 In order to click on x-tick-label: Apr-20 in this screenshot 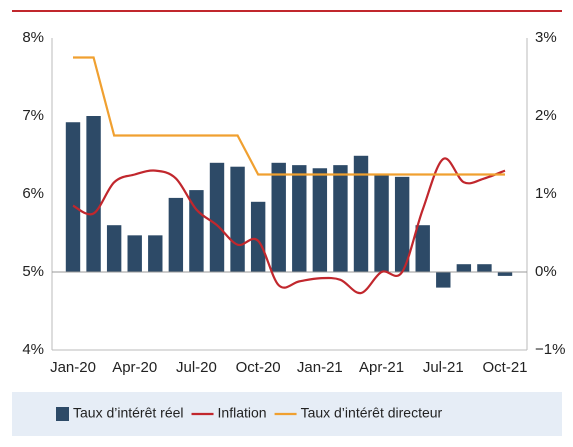, I will do `click(134, 367)`.